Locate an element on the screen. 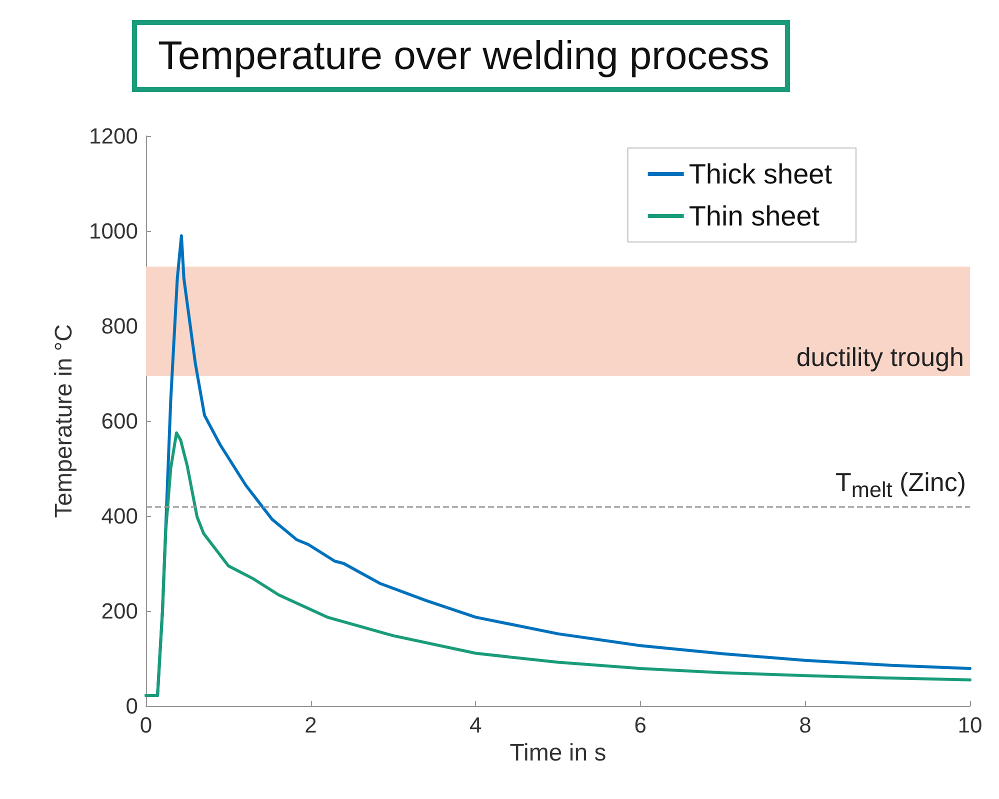  y-tick-label: 1200 is located at coordinates (113, 136).